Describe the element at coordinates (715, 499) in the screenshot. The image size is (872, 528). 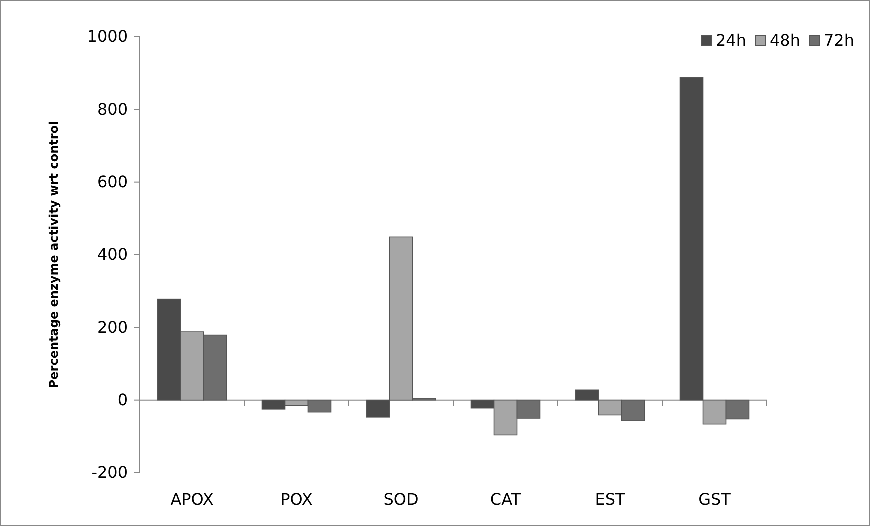
I see `x-tick-label: GST` at that location.